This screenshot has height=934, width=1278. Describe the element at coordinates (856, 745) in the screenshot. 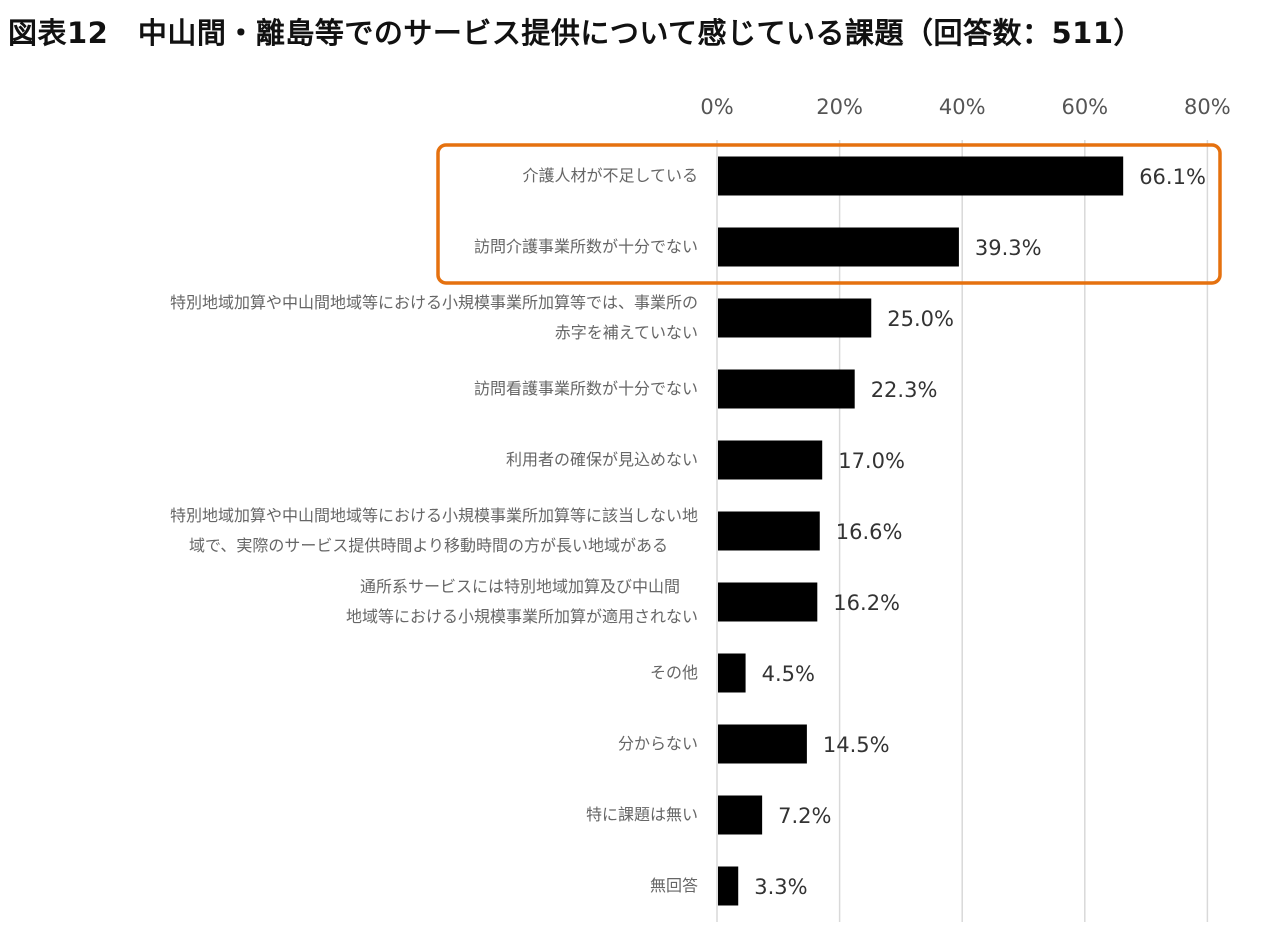

I see `data-label: 14.5%` at that location.